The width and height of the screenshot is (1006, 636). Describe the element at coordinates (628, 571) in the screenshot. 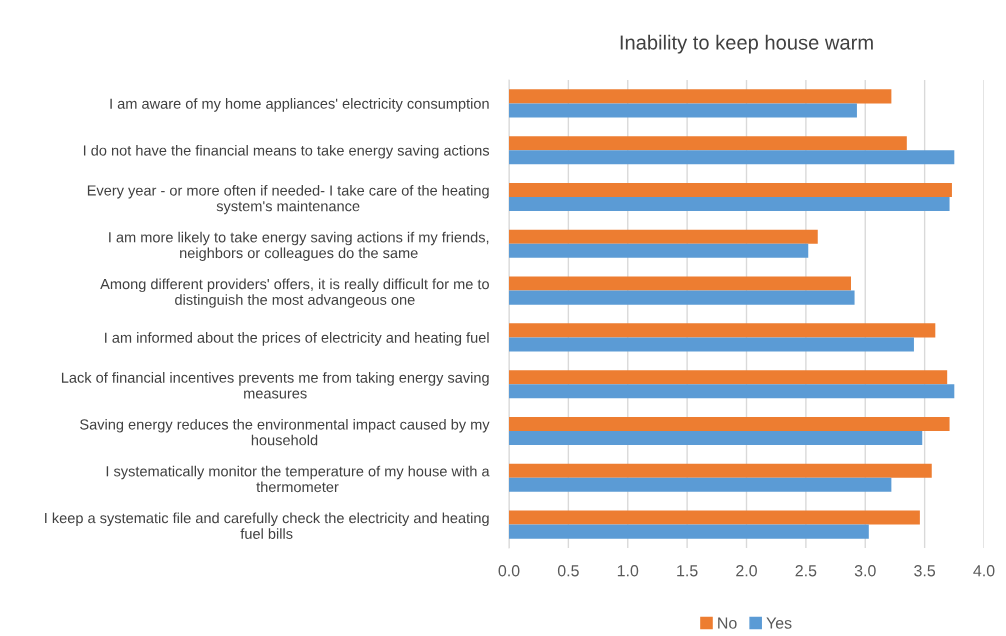

I see `x-tick-label: 1.0` at that location.